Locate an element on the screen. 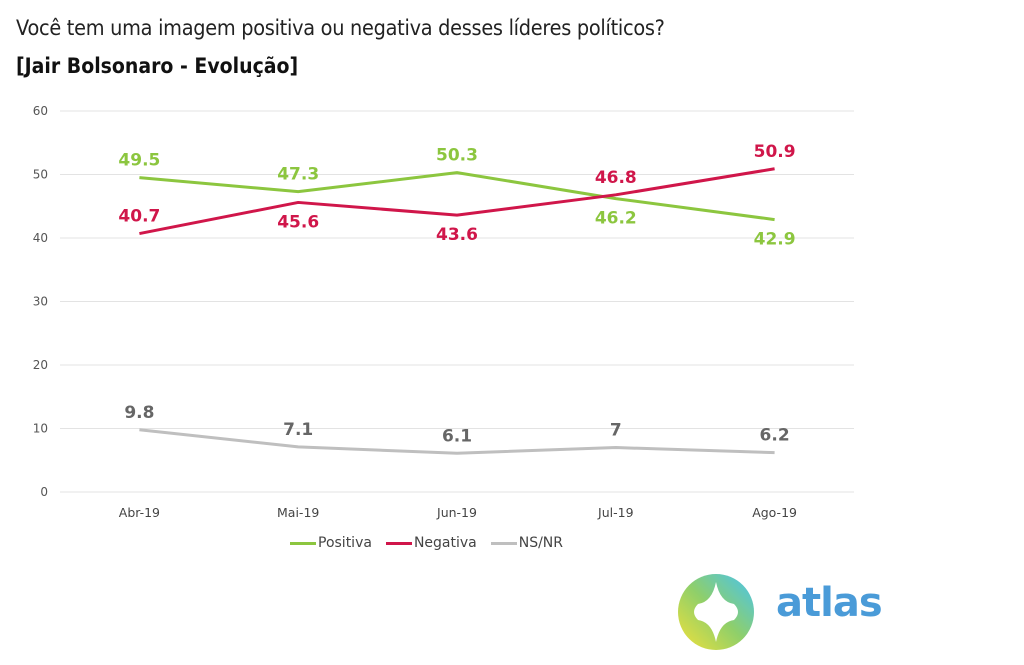  x-tick-label: Jul-19 is located at coordinates (615, 512).